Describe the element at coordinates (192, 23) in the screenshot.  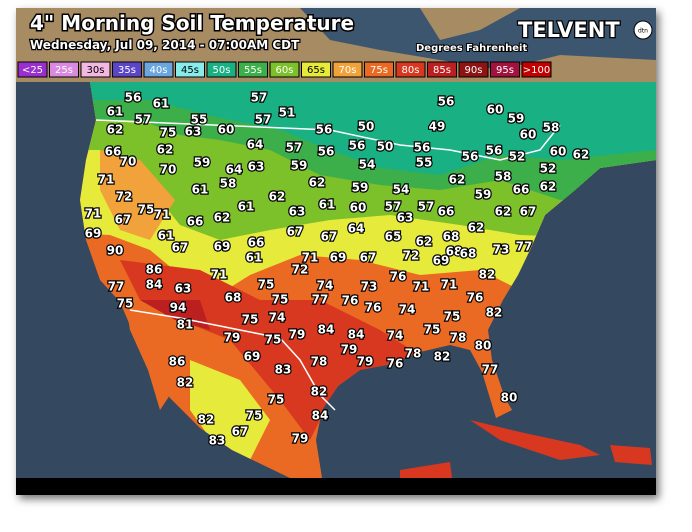
I see `title: 4" Morning Soil Temperature` at that location.